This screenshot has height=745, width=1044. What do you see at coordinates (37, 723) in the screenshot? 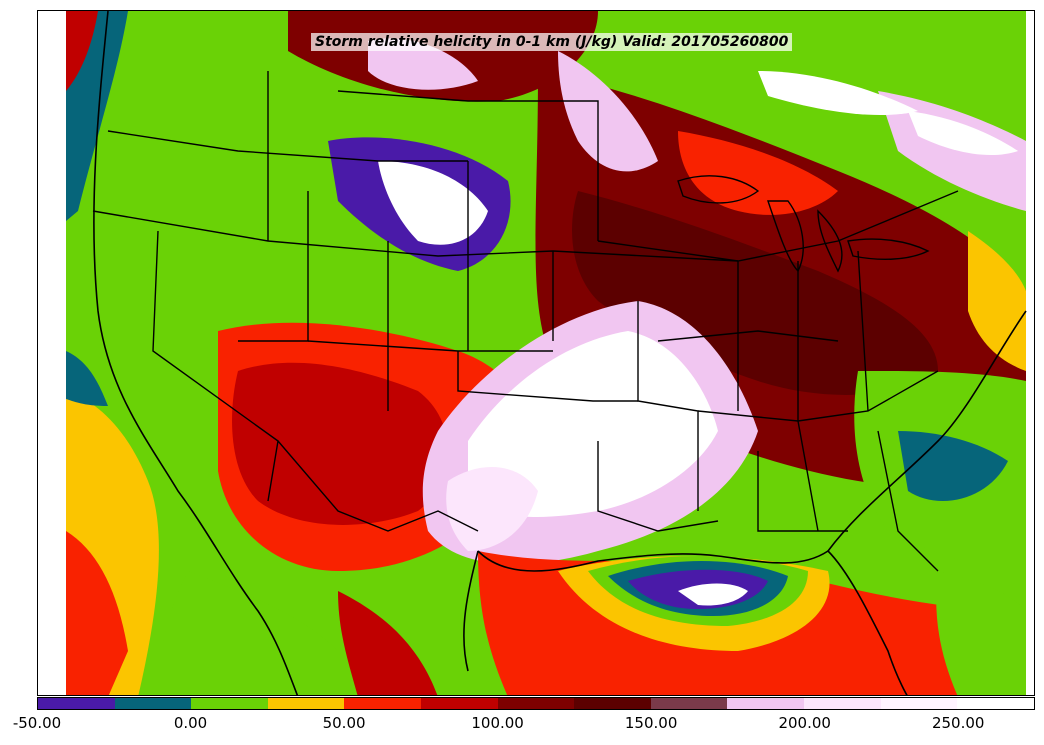
I see `colorbar-tick-label: -50.00` at bounding box center [37, 723].